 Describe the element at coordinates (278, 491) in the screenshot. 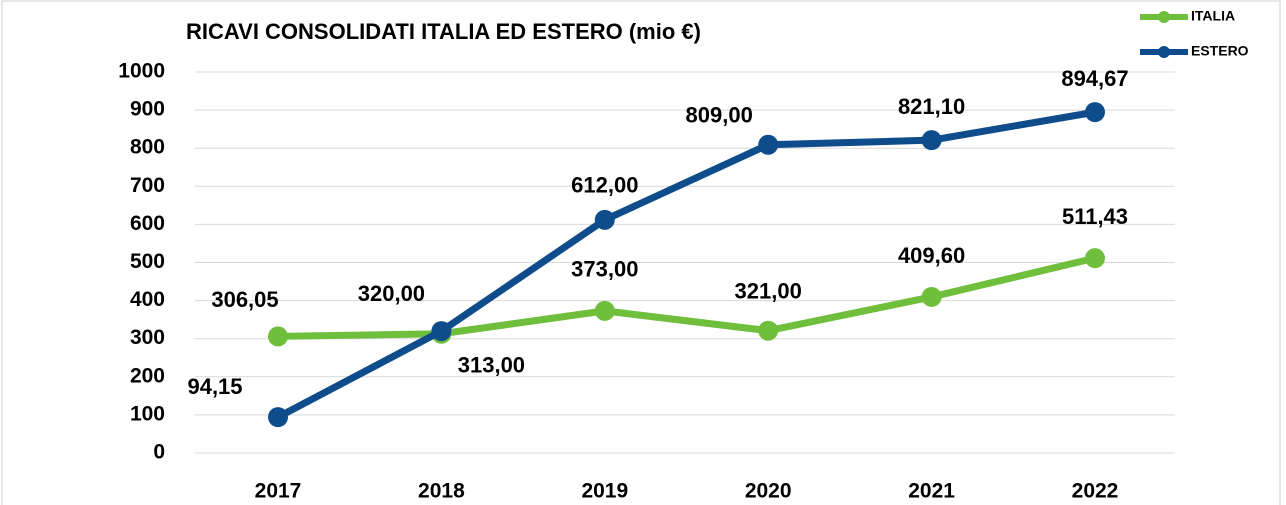

I see `x-tick-label: 2017` at that location.